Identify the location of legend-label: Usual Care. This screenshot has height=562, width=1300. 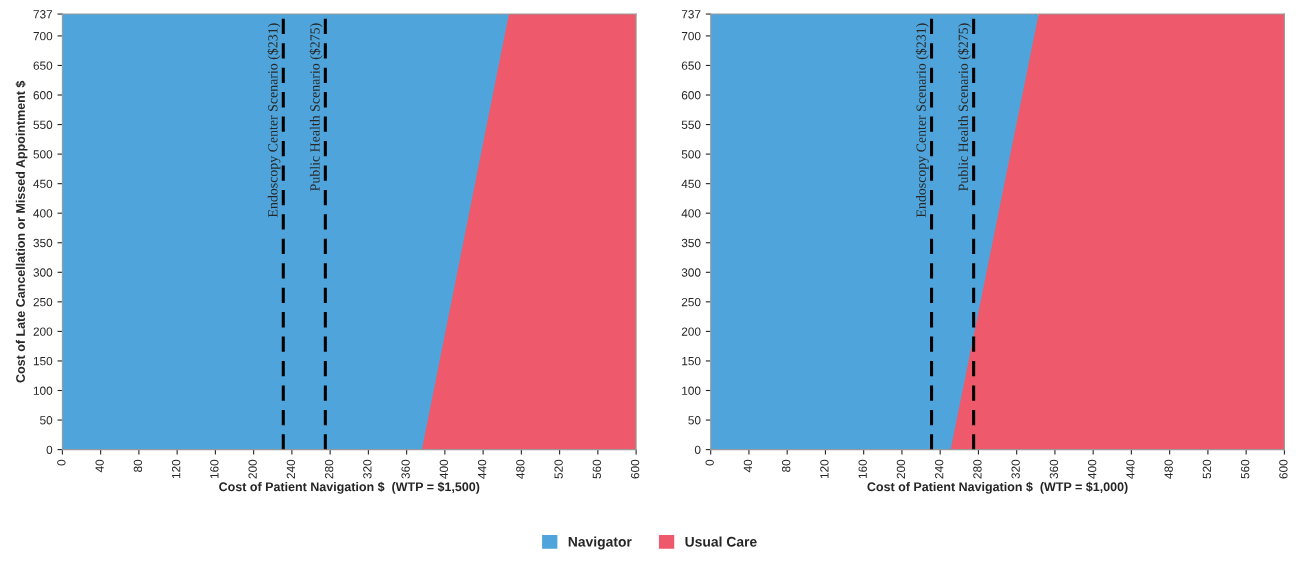
(721, 541).